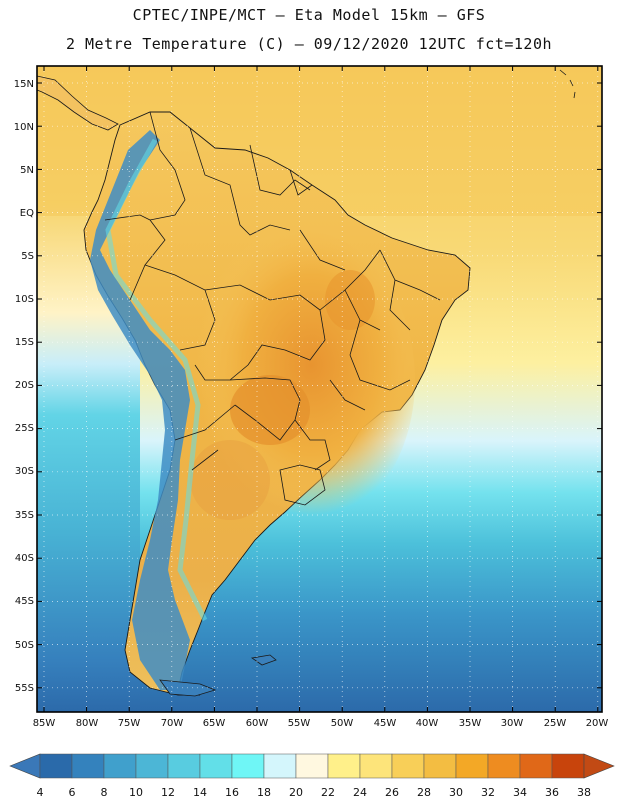  What do you see at coordinates (168, 792) in the screenshot?
I see `colorbar-label: 12` at bounding box center [168, 792].